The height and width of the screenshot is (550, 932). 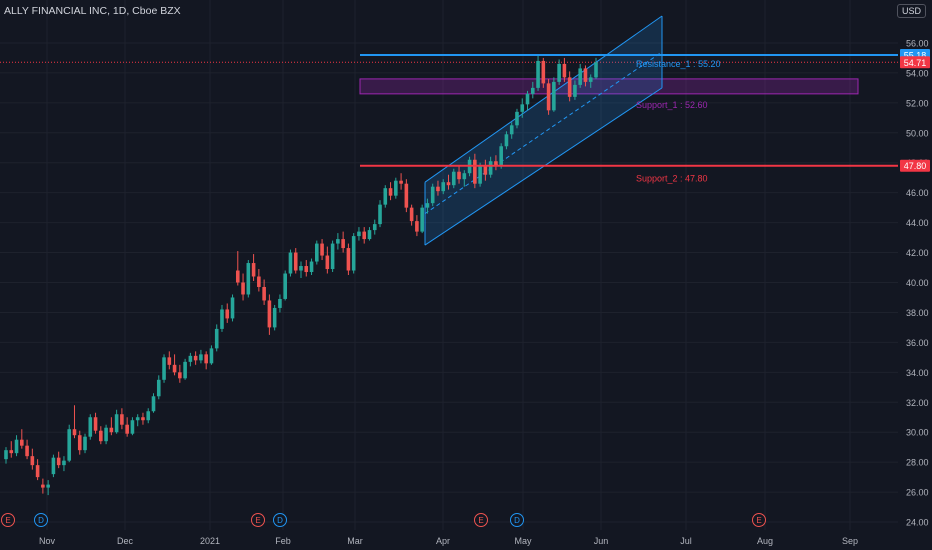 What do you see at coordinates (210, 541) in the screenshot?
I see `x-tick-label: 2021` at bounding box center [210, 541].